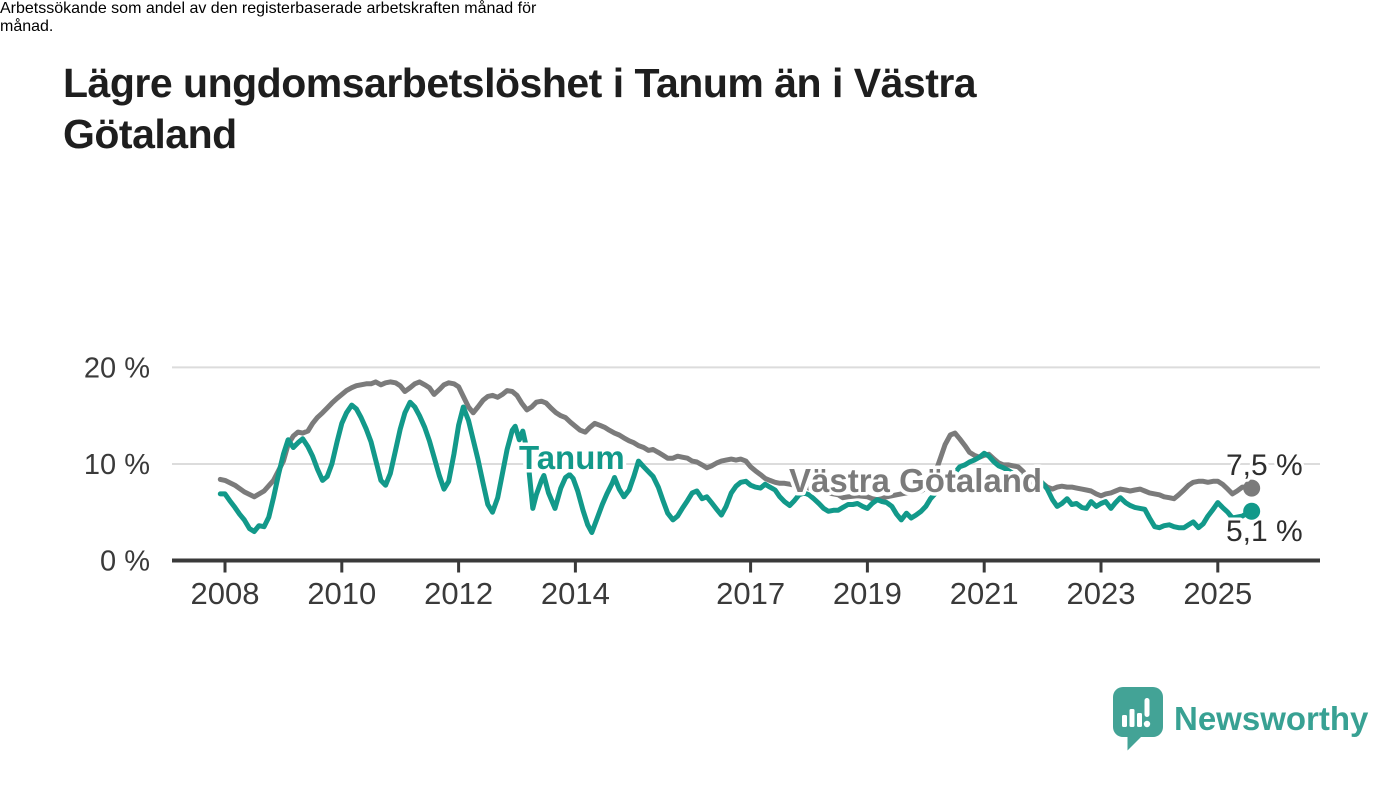 The width and height of the screenshot is (1400, 794). I want to click on y-axis-label-0: 0 %, so click(125, 562).